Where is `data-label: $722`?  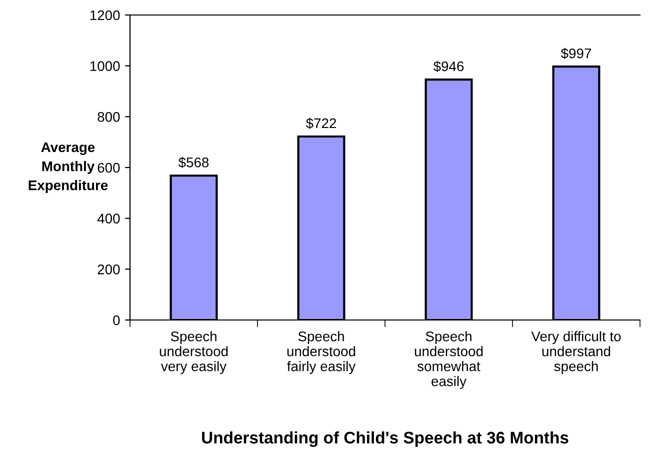 data-label: $722 is located at coordinates (321, 124).